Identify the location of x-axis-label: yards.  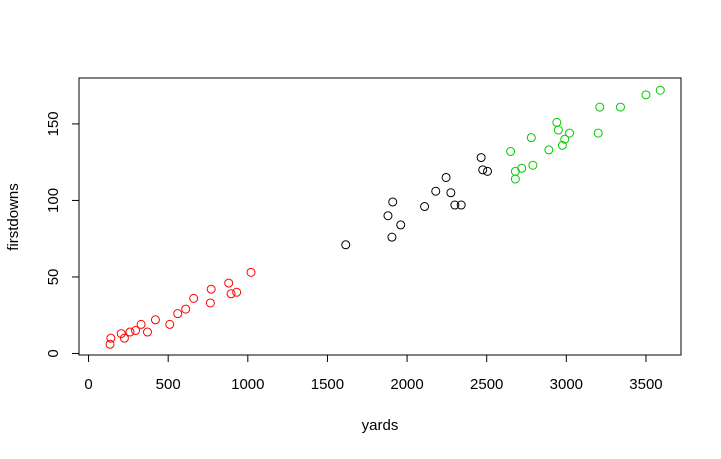
(380, 425).